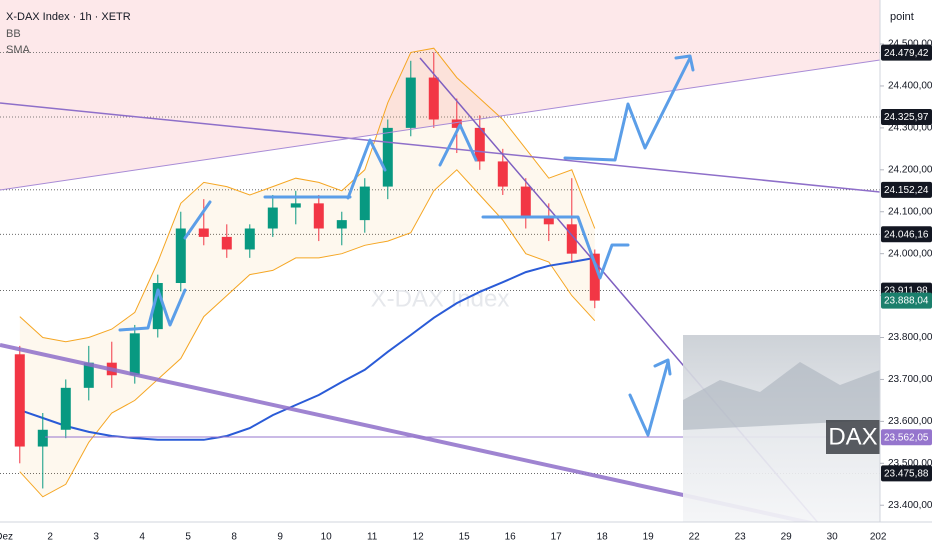  Describe the element at coordinates (6, 537) in the screenshot. I see `x-tick-label: Dez` at that location.